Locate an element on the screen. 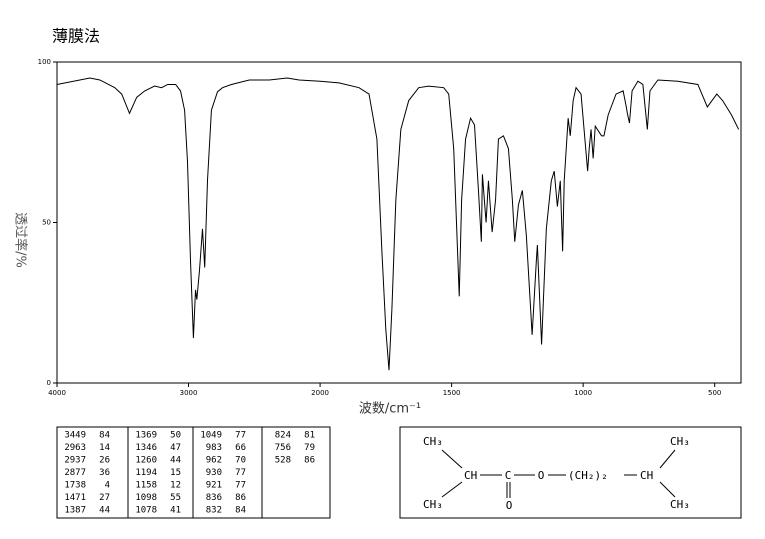 The height and width of the screenshot is (539, 765). x-tick-label: 4000 is located at coordinates (57, 393).